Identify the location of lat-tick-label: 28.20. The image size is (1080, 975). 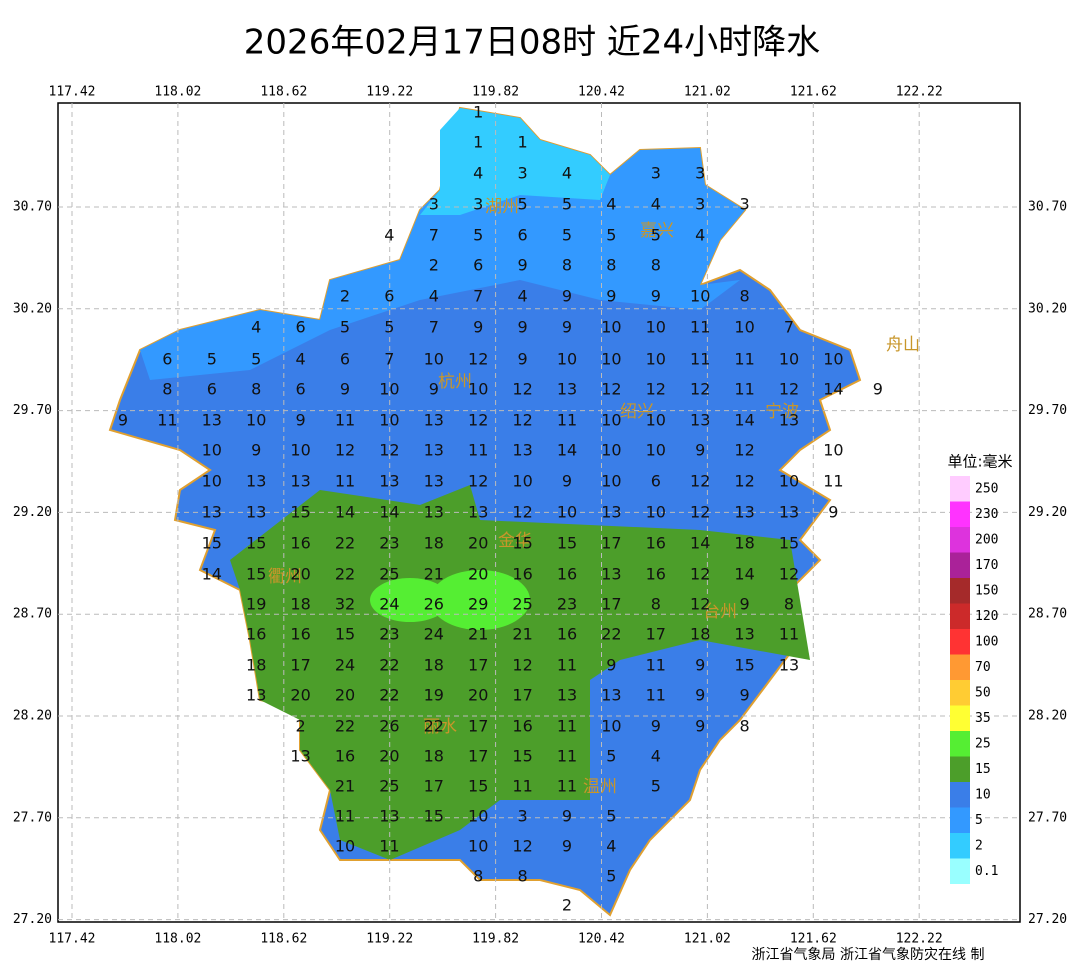
(1047, 716).